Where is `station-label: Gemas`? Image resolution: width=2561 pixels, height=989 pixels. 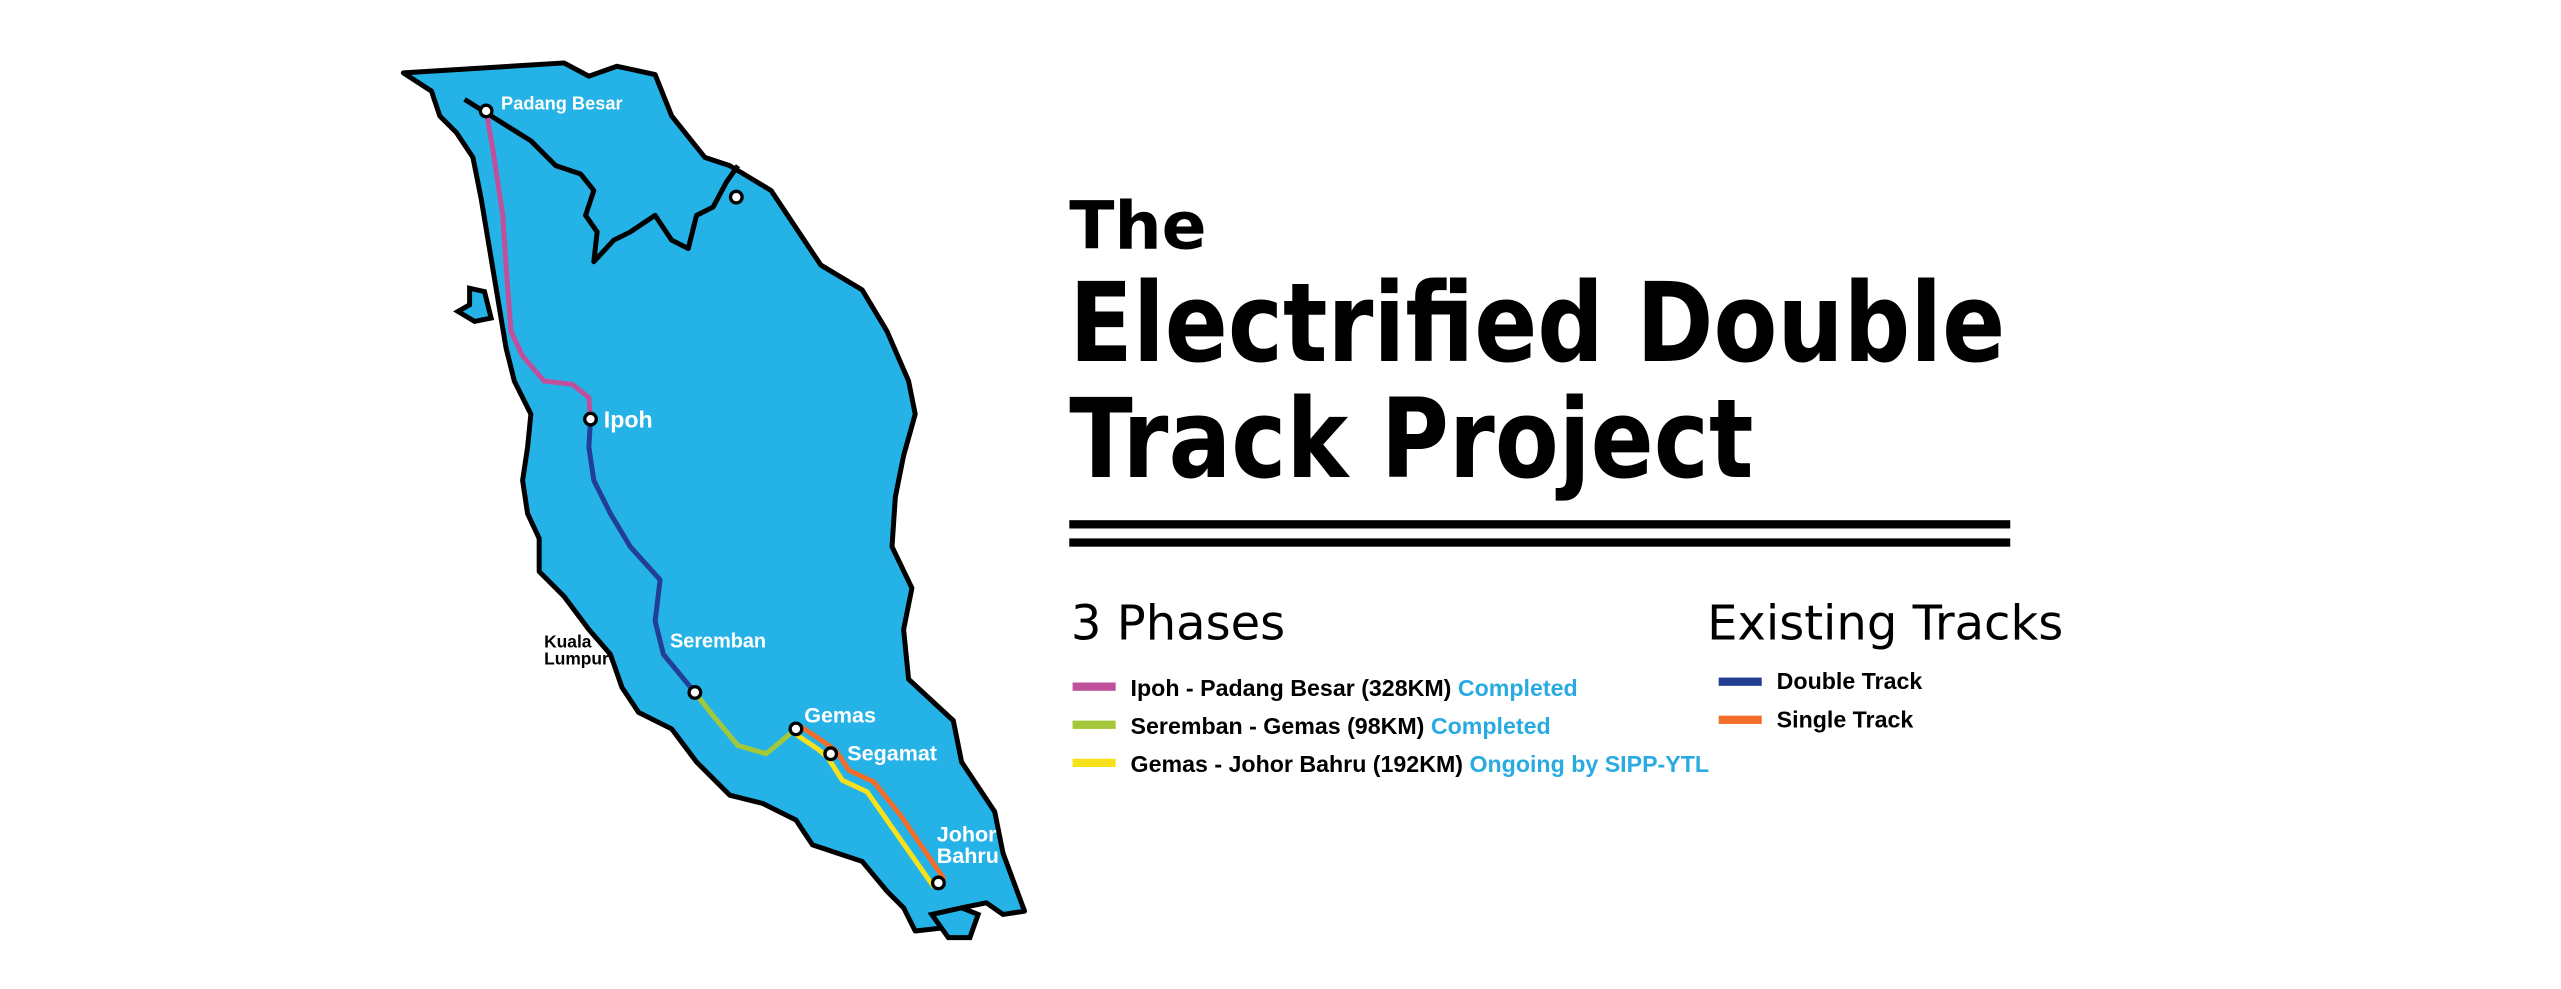
station-label: Gemas is located at coordinates (840, 715).